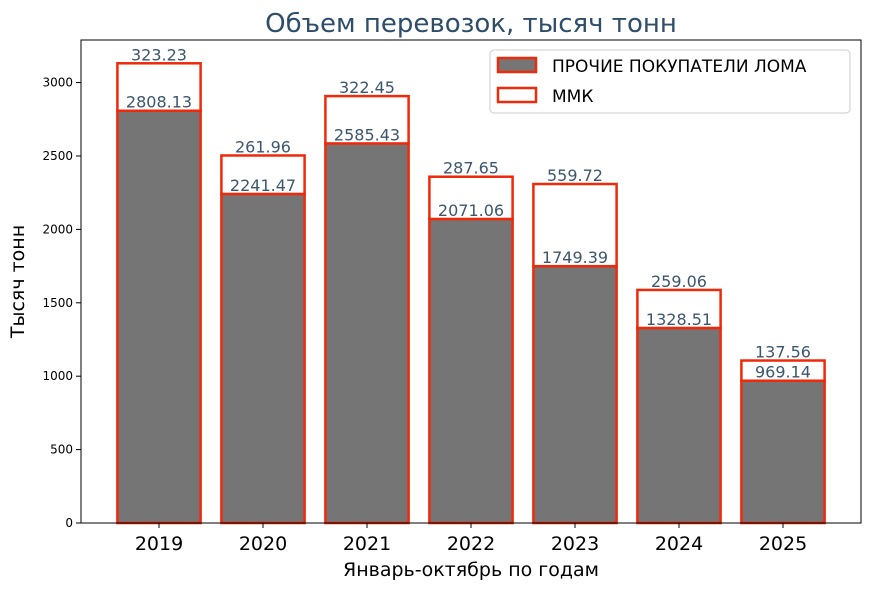 The image size is (869, 590). Describe the element at coordinates (367, 333) in the screenshot. I see `bar-others-2021` at that location.